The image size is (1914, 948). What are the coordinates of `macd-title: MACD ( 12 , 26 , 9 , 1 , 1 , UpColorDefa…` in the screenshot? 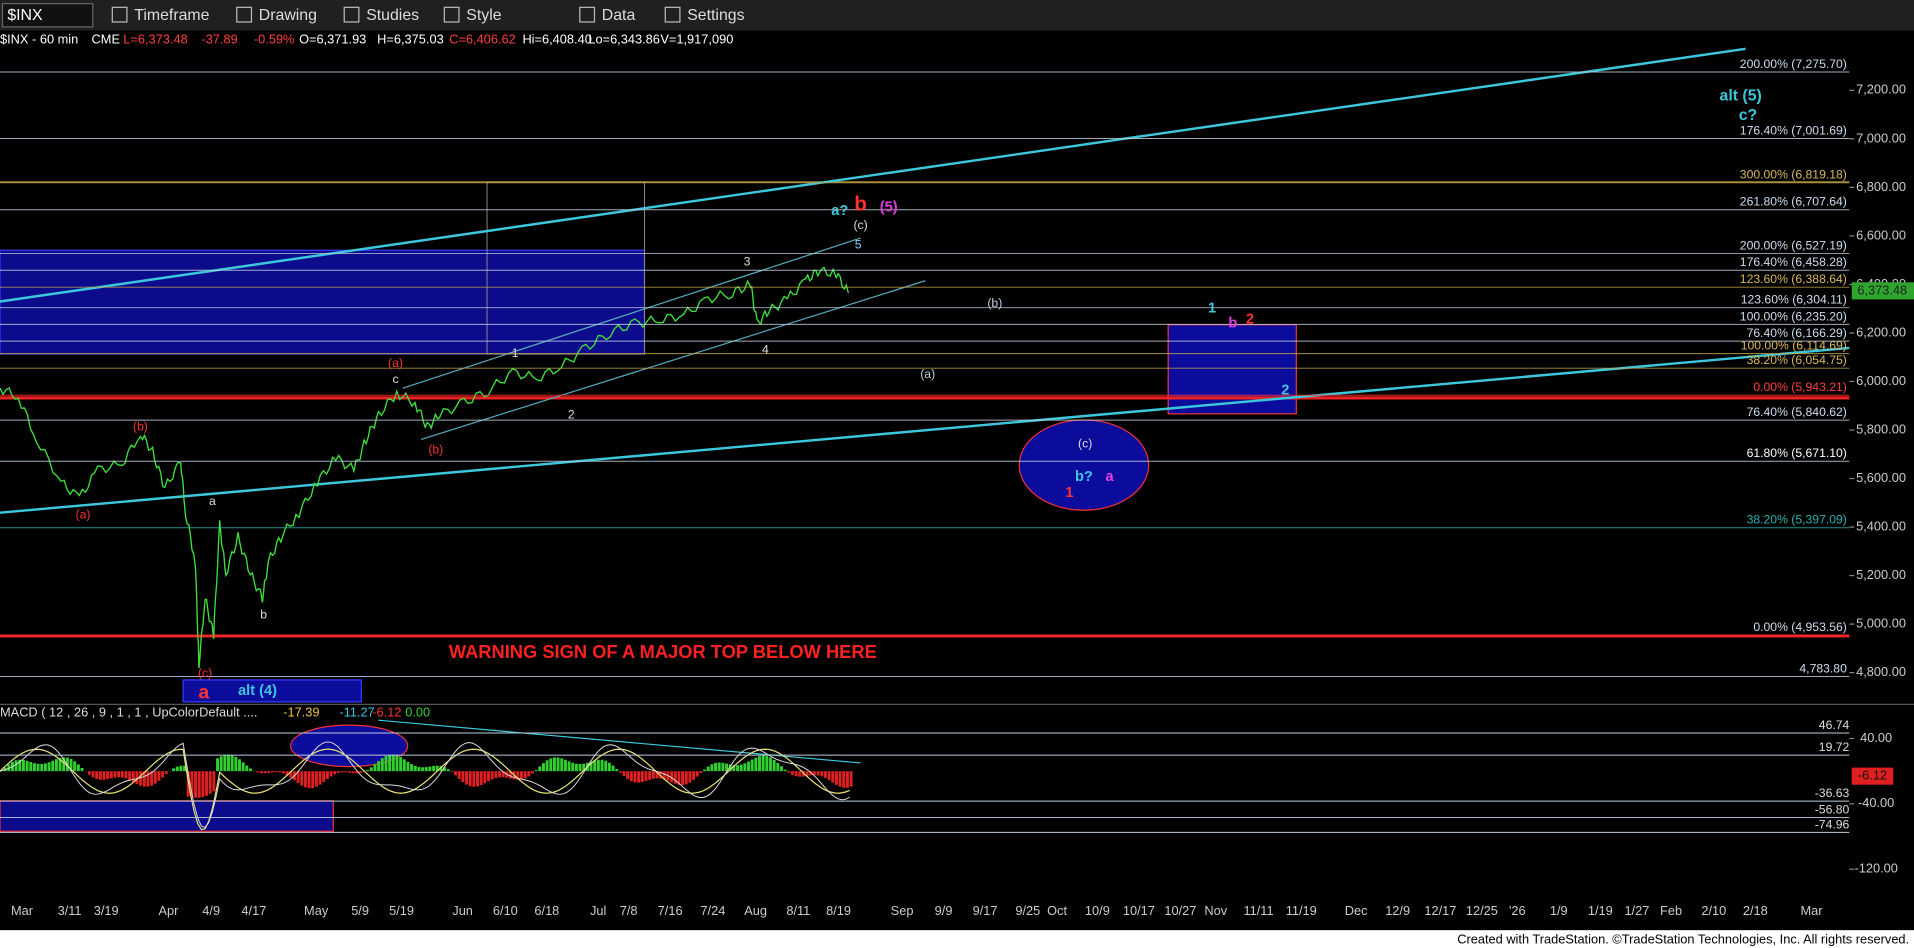 It's located at (128, 711).